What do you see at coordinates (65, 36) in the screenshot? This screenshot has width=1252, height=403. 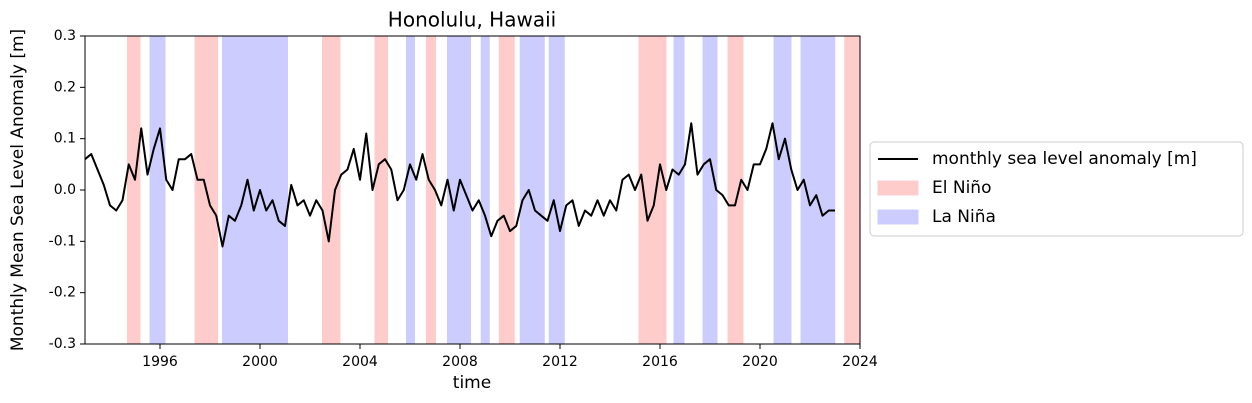 I see `y-tick-label: 0.3` at bounding box center [65, 36].